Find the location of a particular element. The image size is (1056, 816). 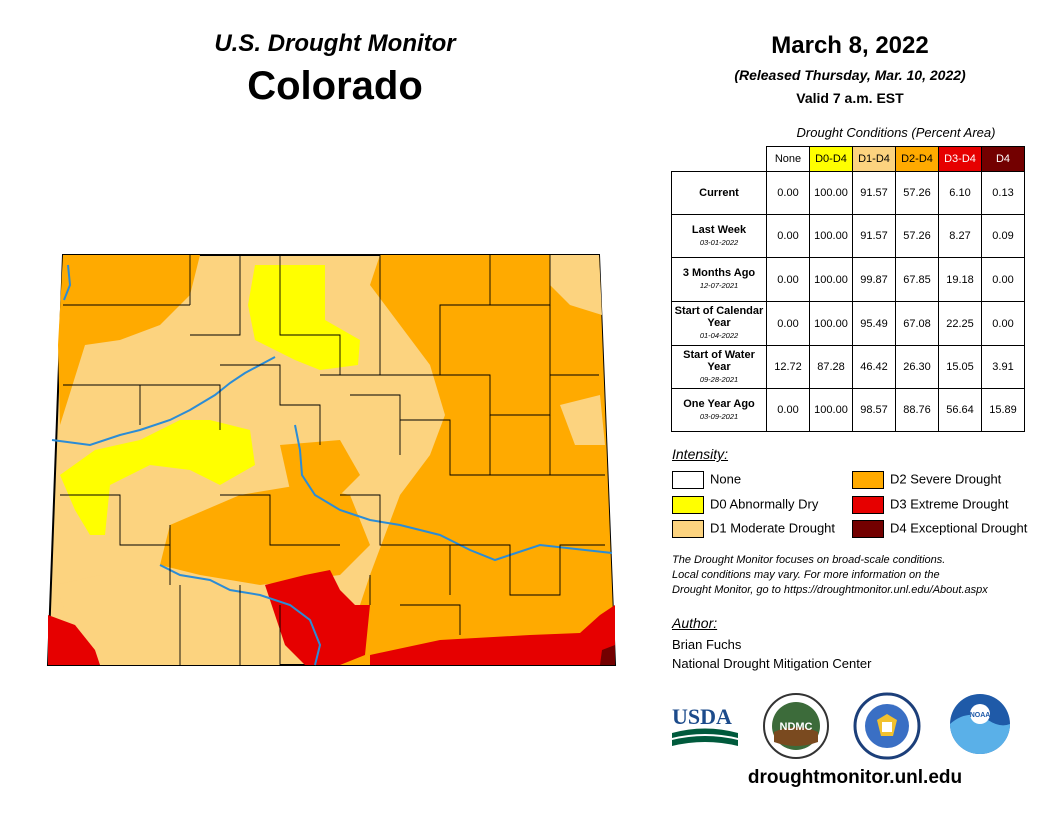

table-cell: 56.64 is located at coordinates (960, 410).